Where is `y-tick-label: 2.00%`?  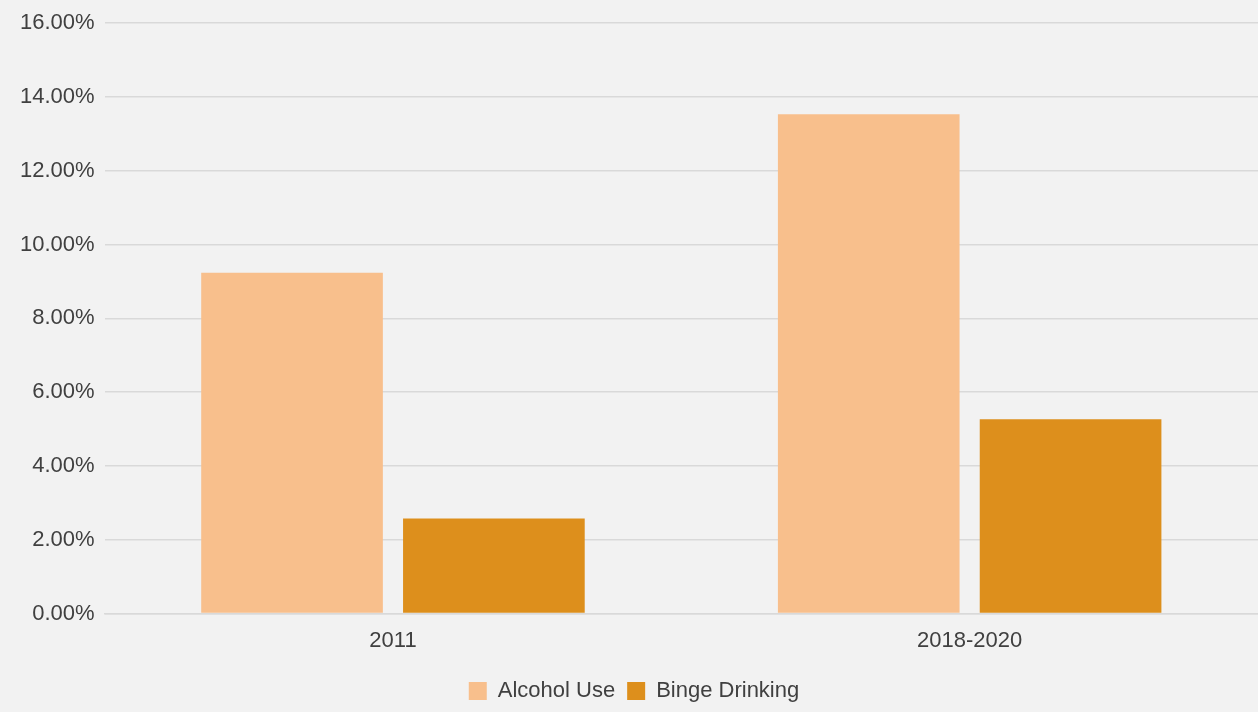
y-tick-label: 2.00% is located at coordinates (63, 538).